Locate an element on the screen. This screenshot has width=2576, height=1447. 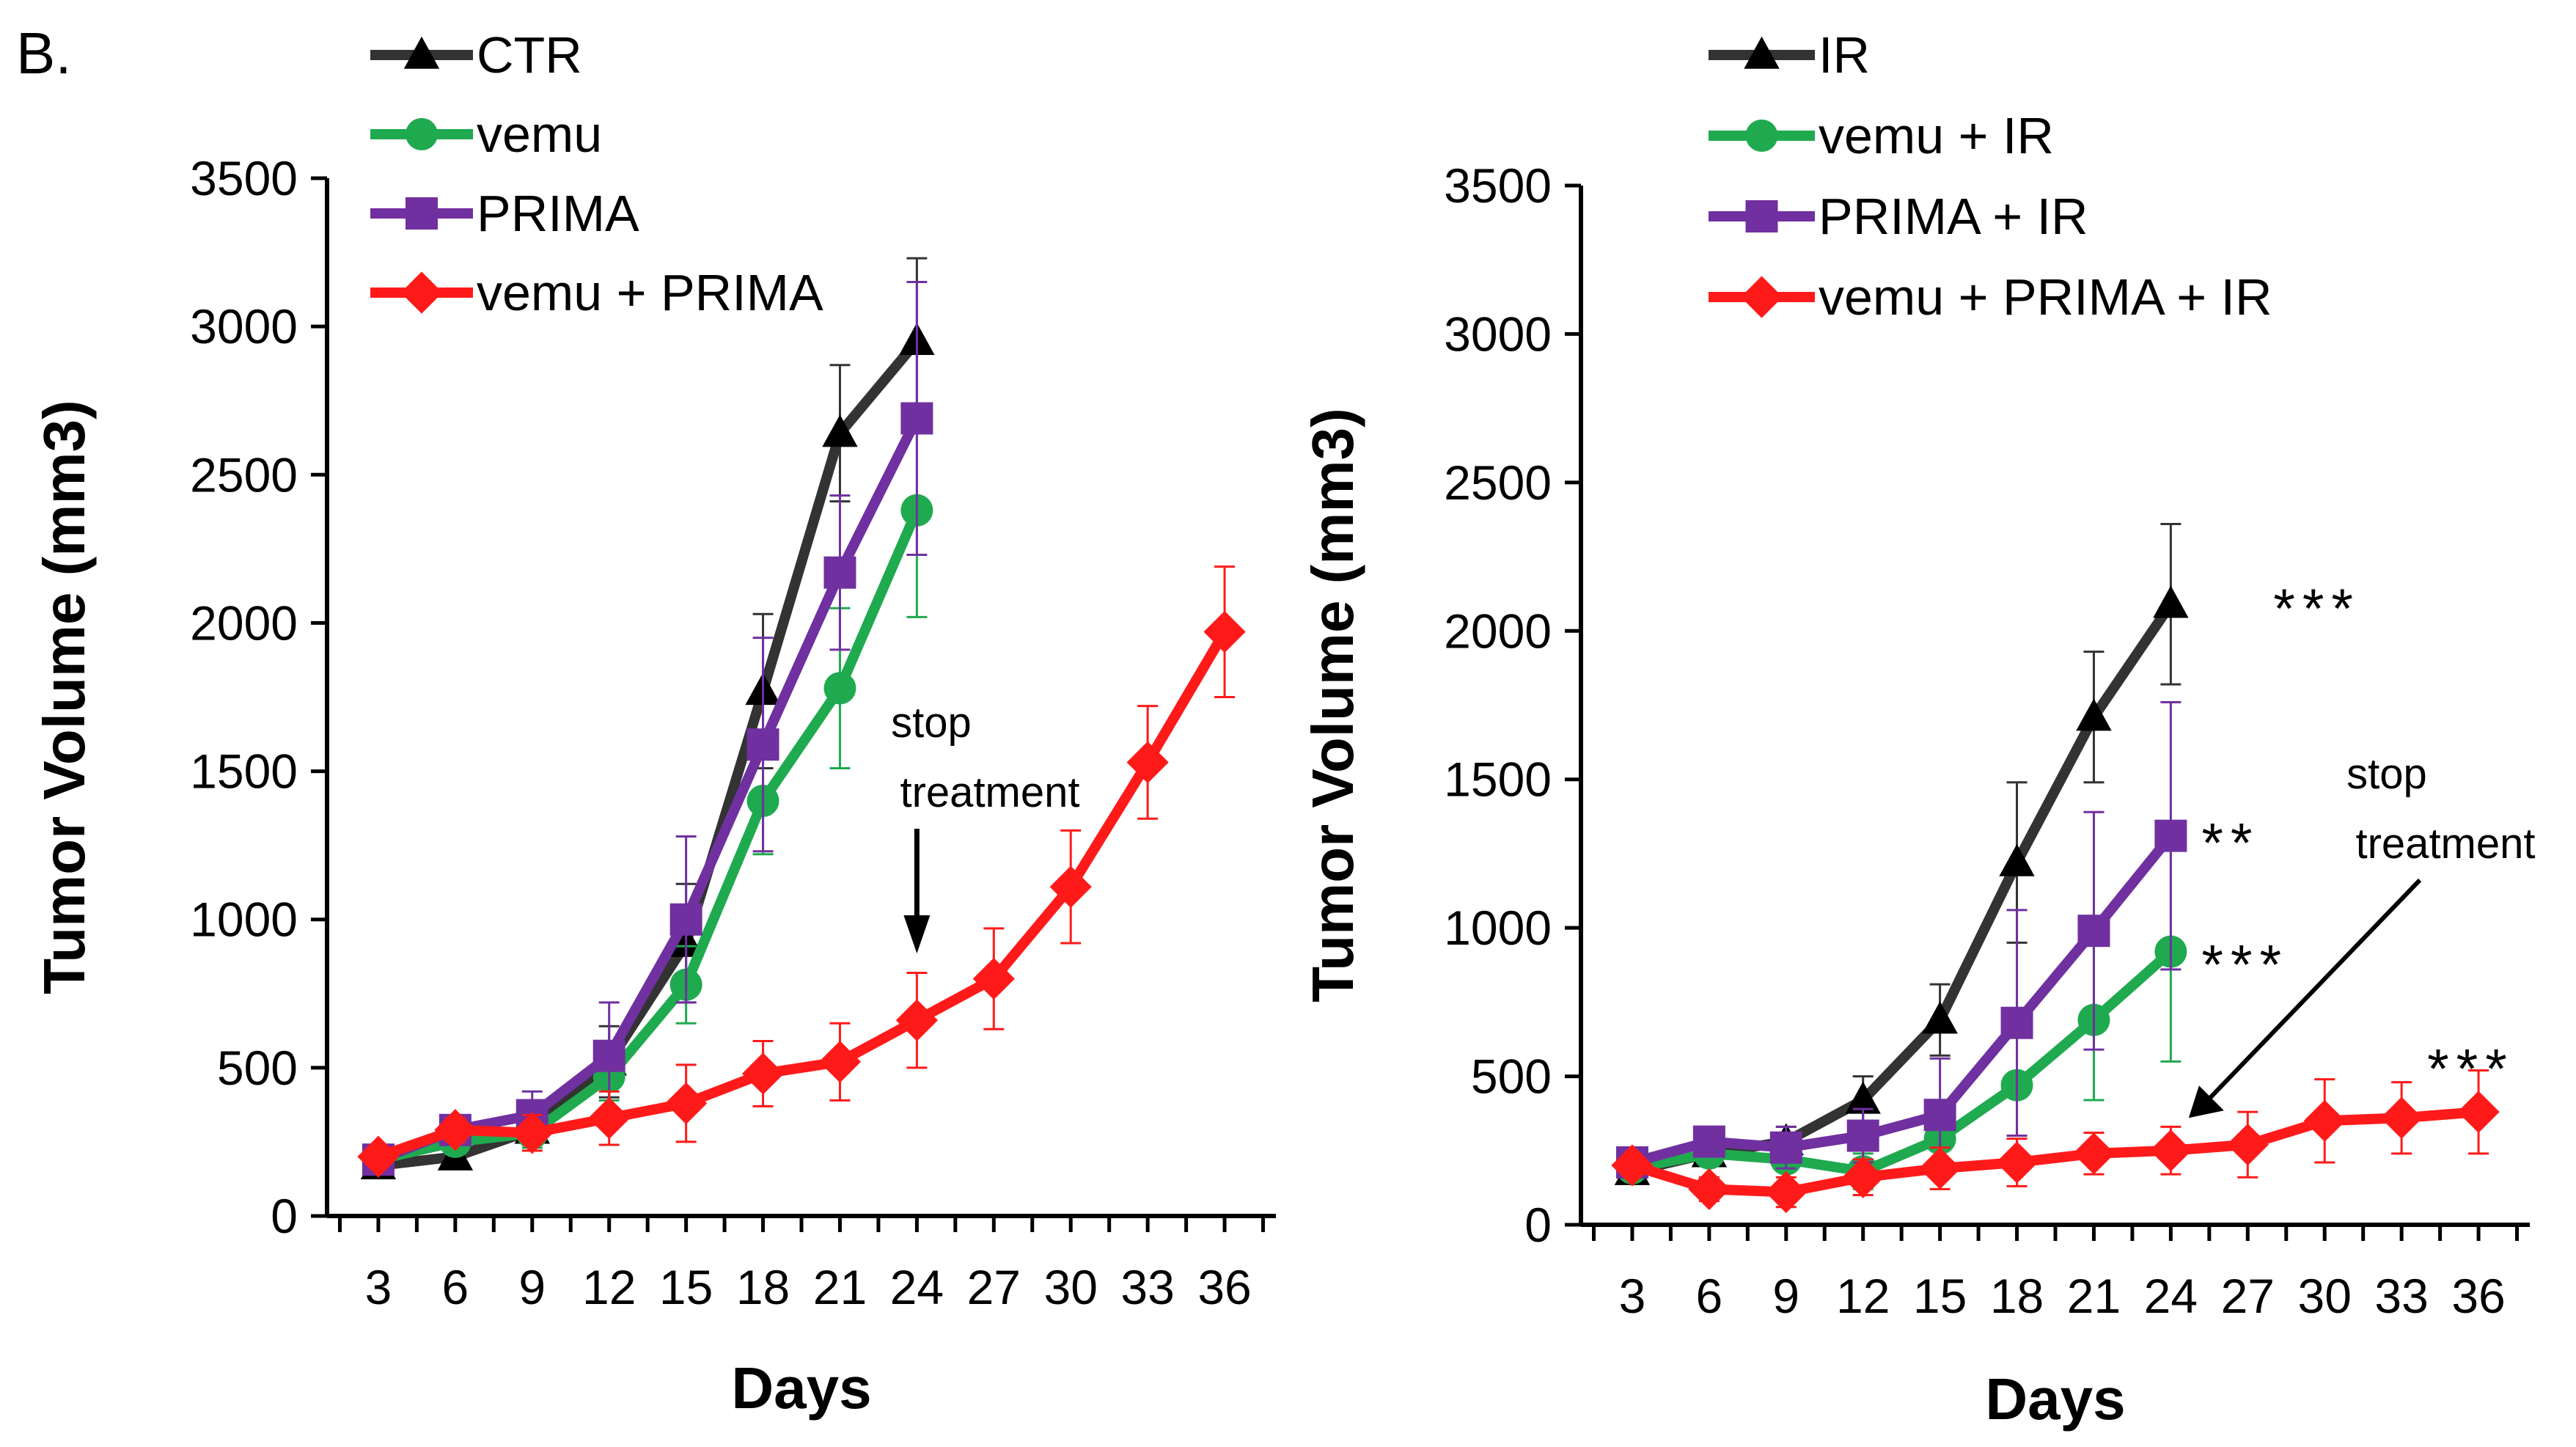
chart2-stop-treatment-annotation: stop treatment is located at coordinates (2362, 934).